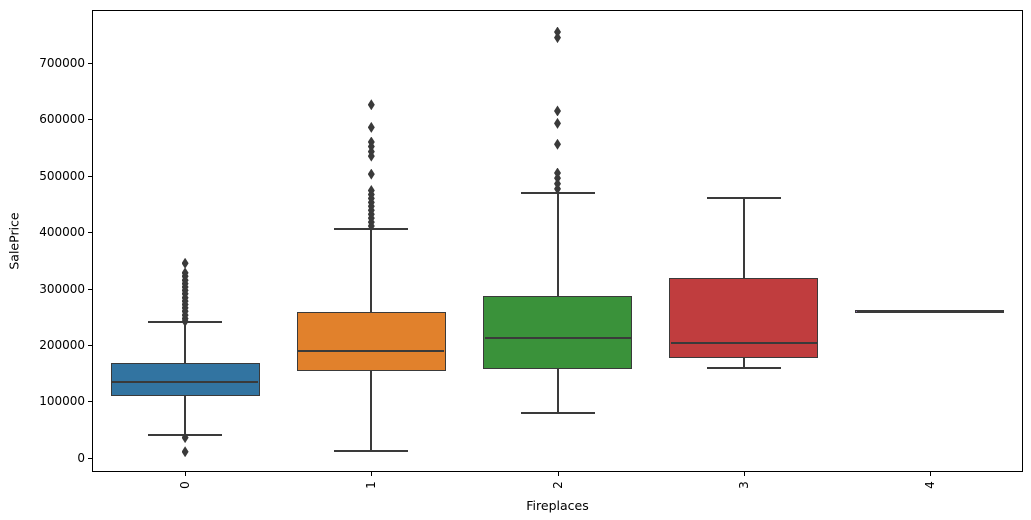 The width and height of the screenshot is (1031, 520). I want to click on y-tick-label: 600000, so click(62, 119).